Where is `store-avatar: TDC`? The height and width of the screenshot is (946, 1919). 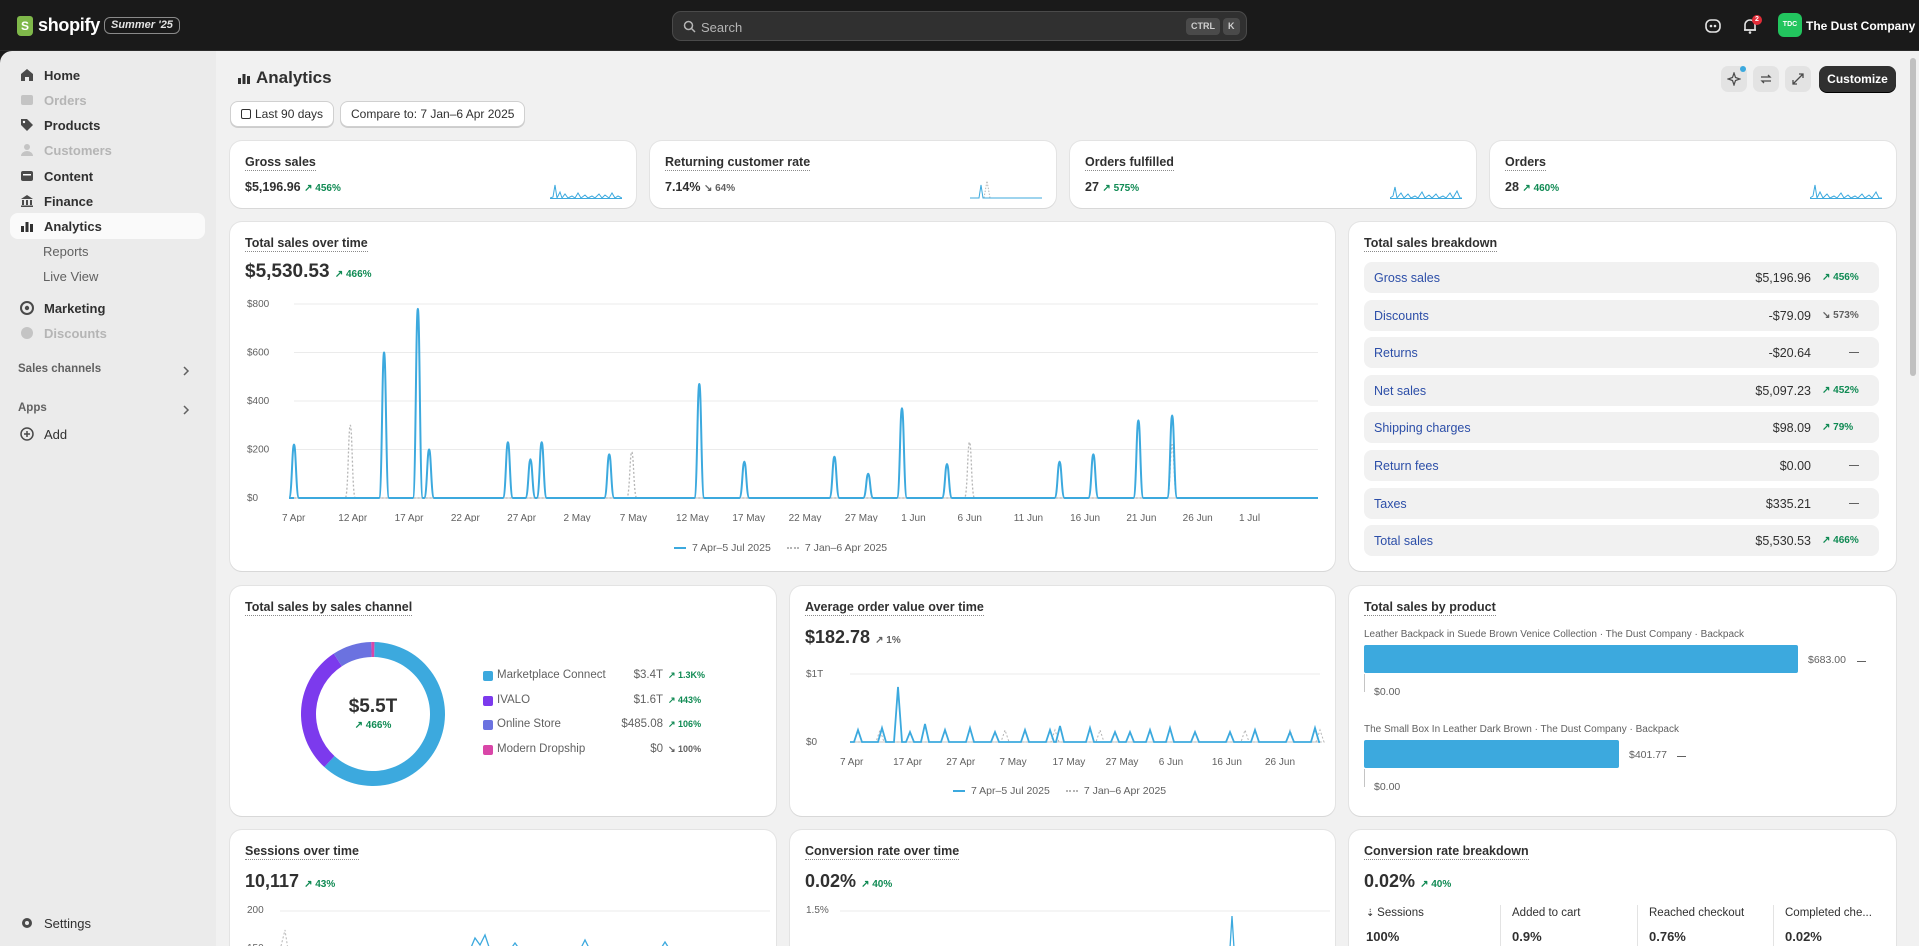
store-avatar: TDC is located at coordinates (1790, 25).